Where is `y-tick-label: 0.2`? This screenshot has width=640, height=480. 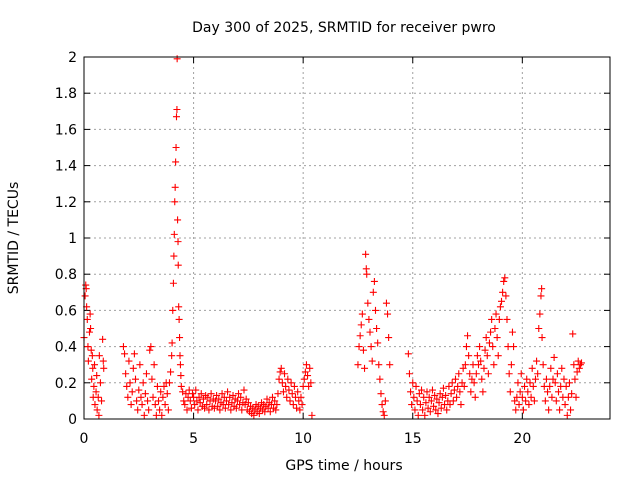
y-tick-label: 0.2 is located at coordinates (66, 384).